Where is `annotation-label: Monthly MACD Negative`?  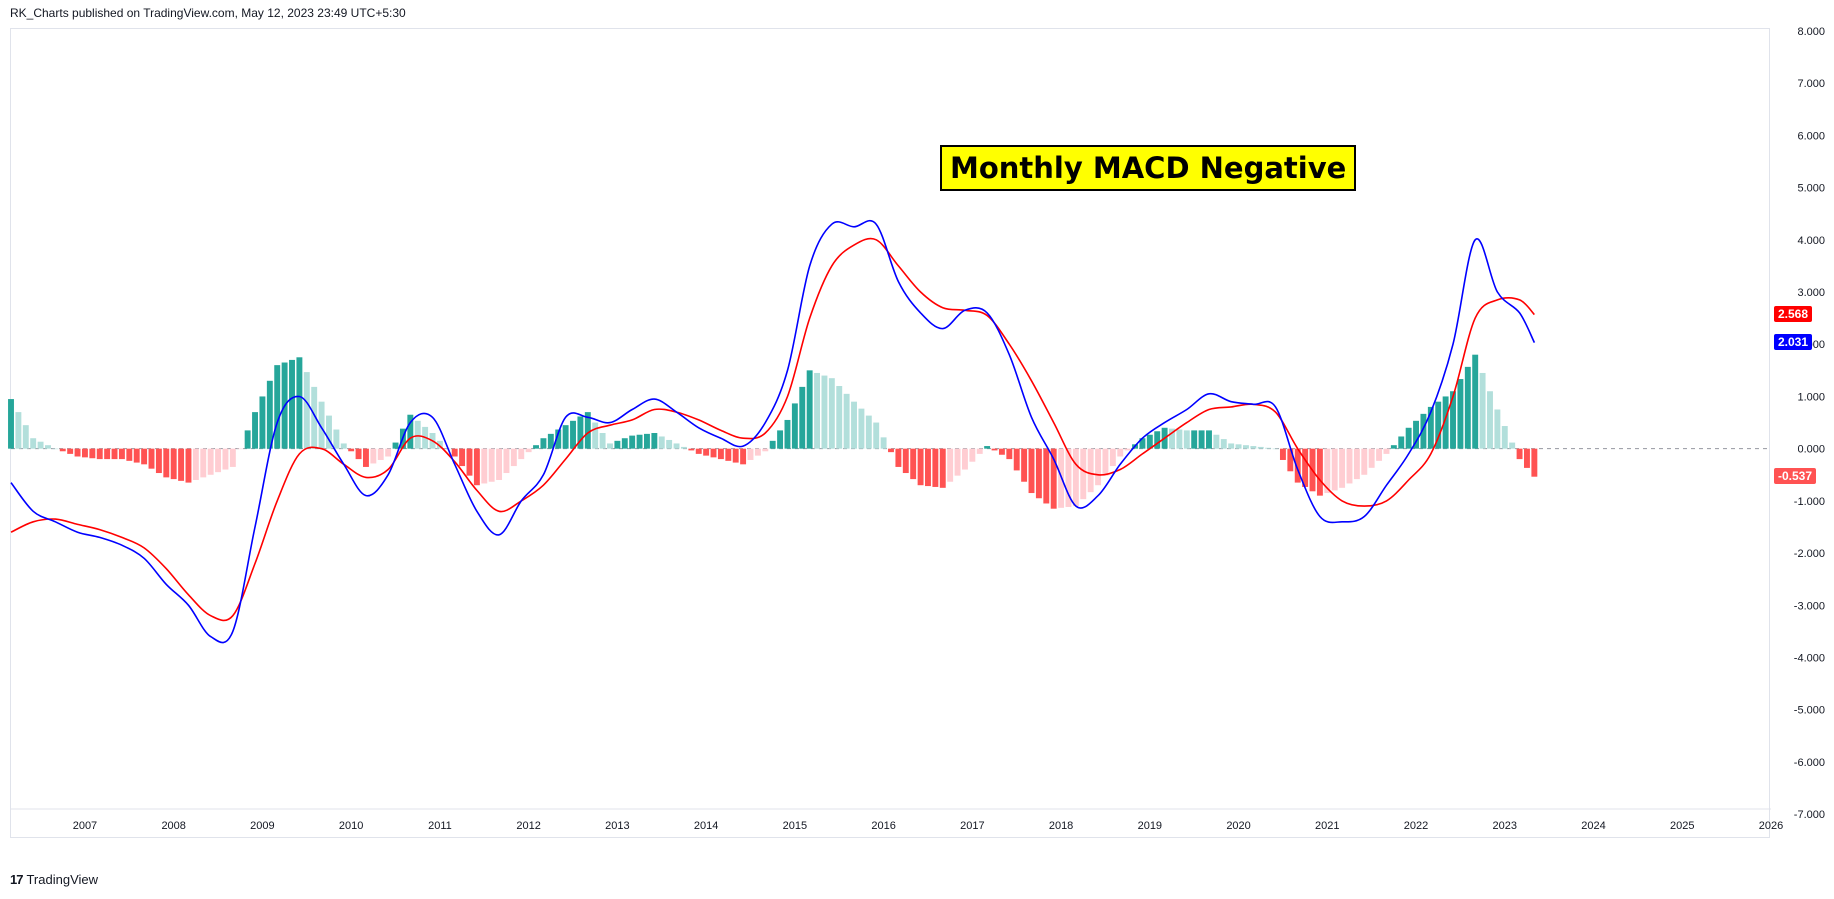
annotation-label: Monthly MACD Negative is located at coordinates (1148, 168).